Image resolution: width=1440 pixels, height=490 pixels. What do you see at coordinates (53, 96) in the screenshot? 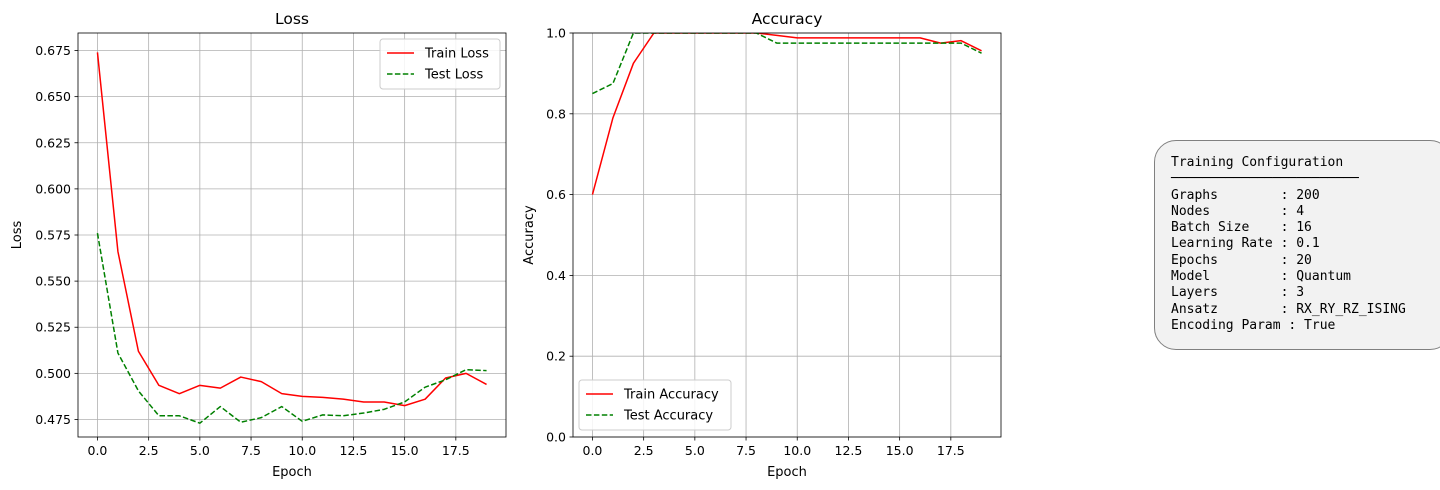
I see `y-tick-label: 0.650` at bounding box center [53, 96].